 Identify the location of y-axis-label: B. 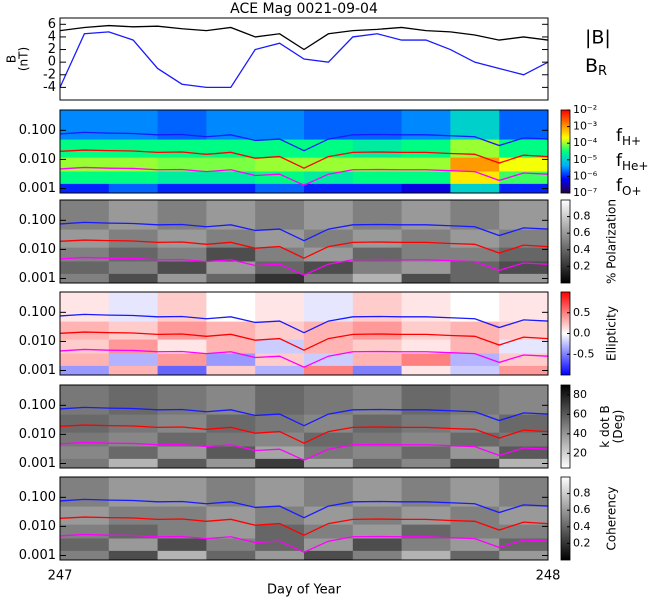
(12, 59).